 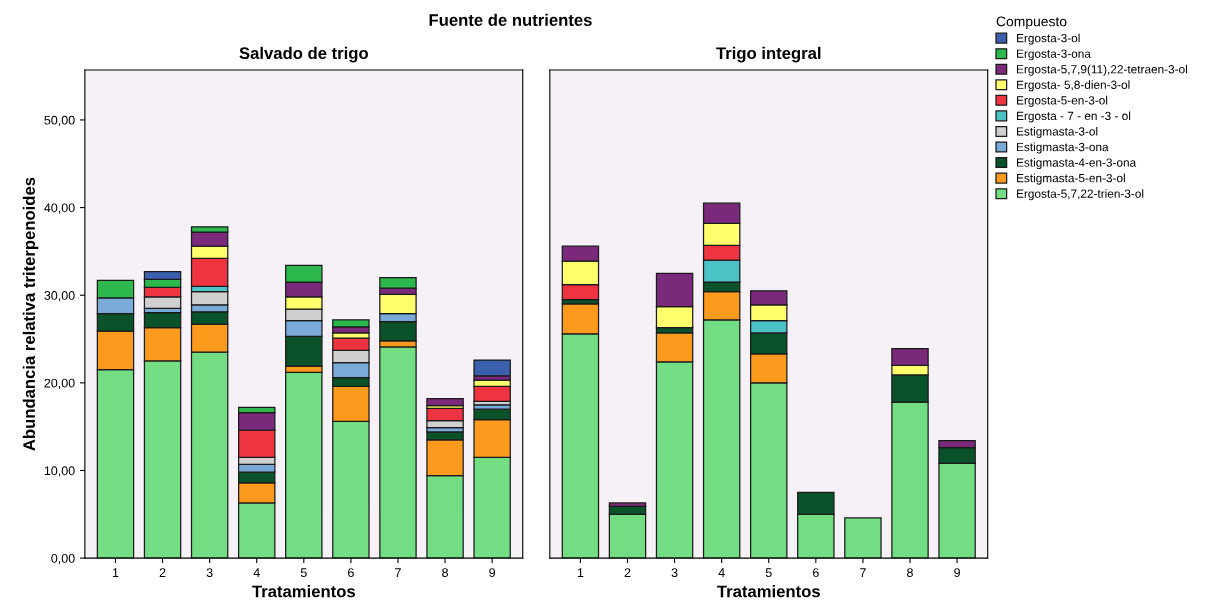 What do you see at coordinates (1080, 195) in the screenshot?
I see `legend-label: Ergosta-5,7,22-trien-3-ol` at bounding box center [1080, 195].